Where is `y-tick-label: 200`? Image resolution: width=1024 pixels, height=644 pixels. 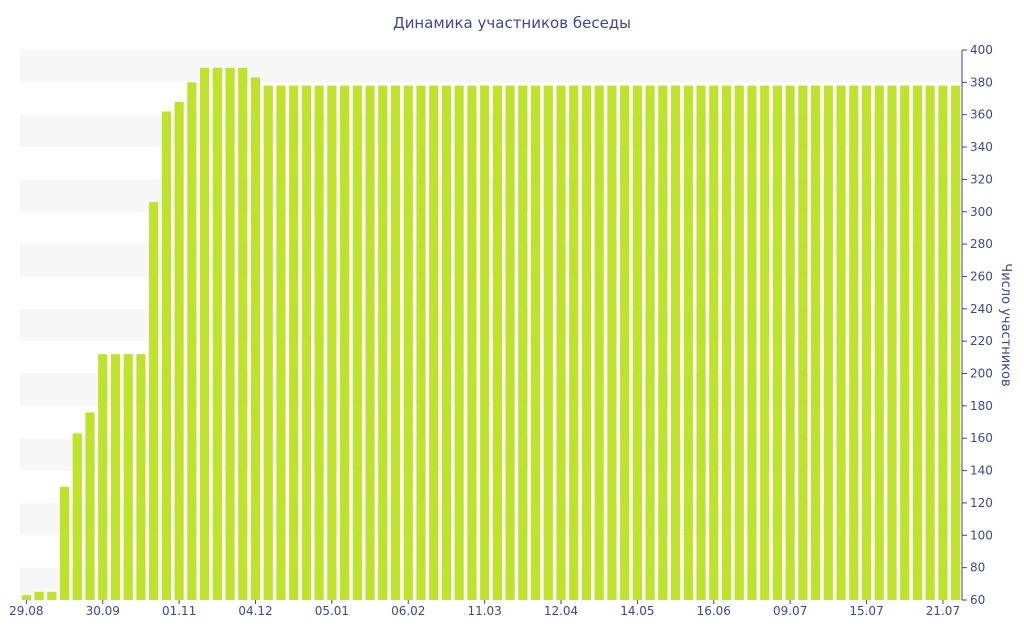 y-tick-label: 200 is located at coordinates (981, 374).